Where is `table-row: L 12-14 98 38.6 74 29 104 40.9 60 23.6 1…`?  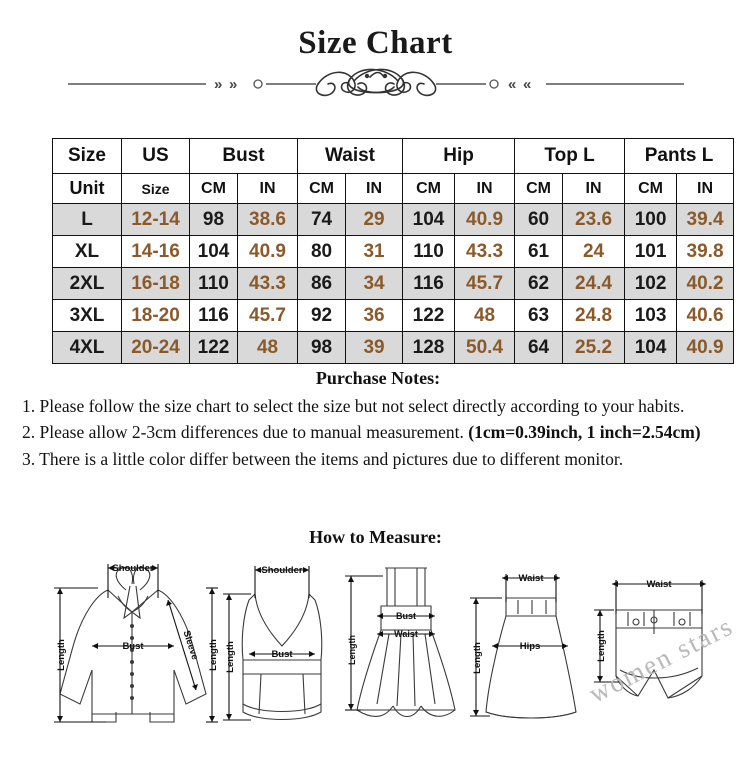
table-row: L 12-14 98 38.6 74 29 104 40.9 60 23.6 1… is located at coordinates (393, 219).